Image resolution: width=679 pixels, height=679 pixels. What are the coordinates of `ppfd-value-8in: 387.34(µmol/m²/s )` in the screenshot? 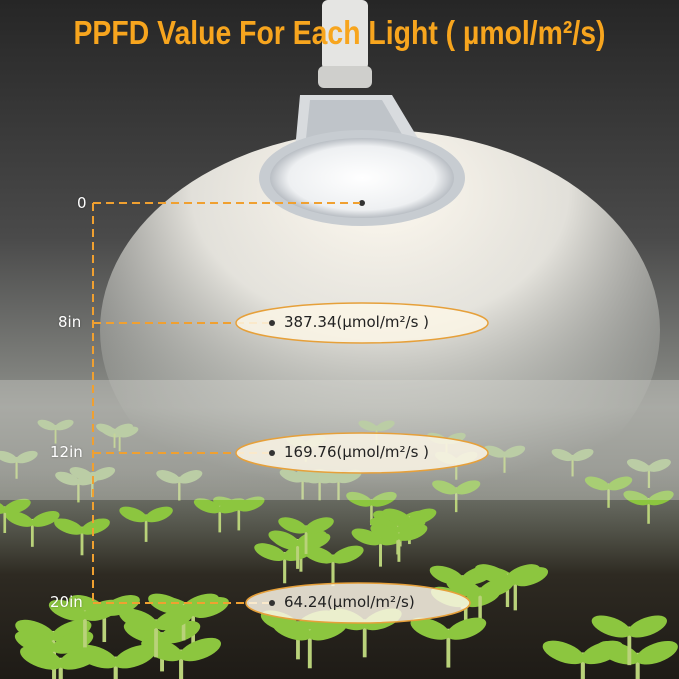 It's located at (357, 322).